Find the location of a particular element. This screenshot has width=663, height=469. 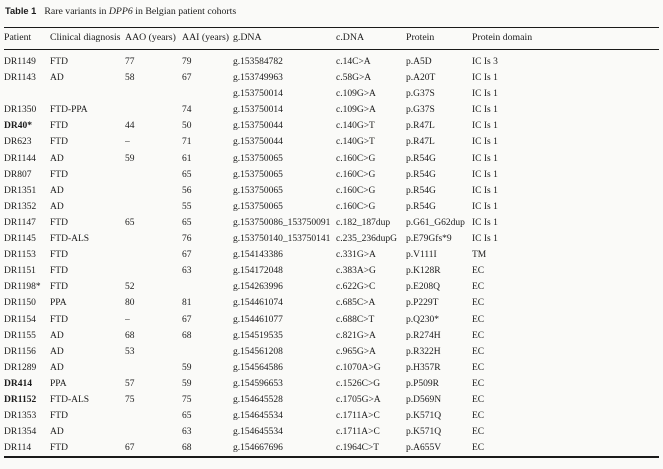

cell-patient: DR807 is located at coordinates (18, 174).